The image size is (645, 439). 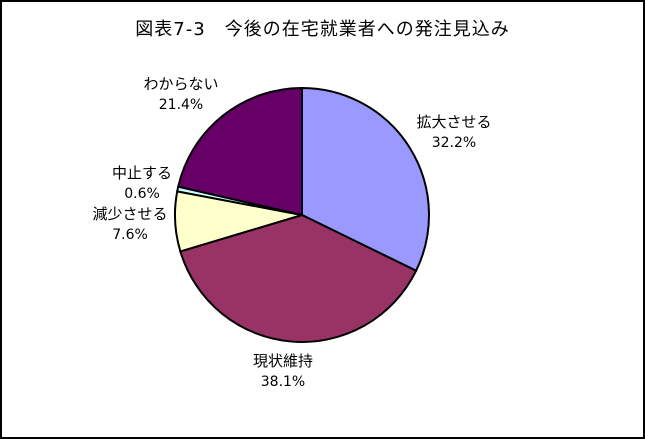 What do you see at coordinates (180, 95) in the screenshot?
I see `slice-label-unknown: わからない 21.4%` at bounding box center [180, 95].